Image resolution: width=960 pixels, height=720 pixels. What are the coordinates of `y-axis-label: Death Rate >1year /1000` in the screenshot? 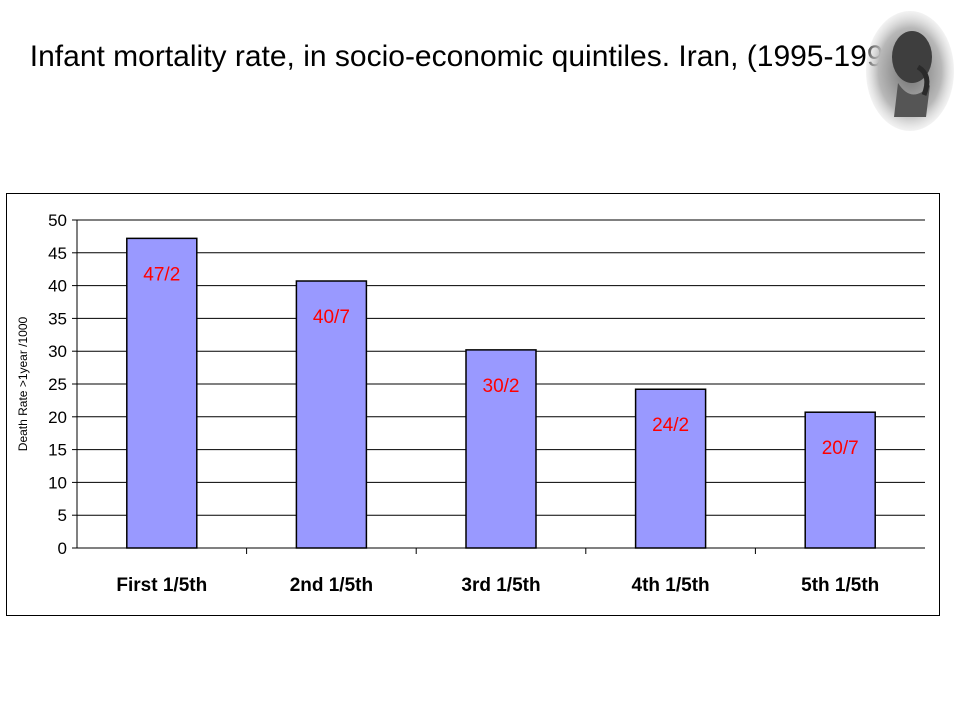 It's located at (23, 383).